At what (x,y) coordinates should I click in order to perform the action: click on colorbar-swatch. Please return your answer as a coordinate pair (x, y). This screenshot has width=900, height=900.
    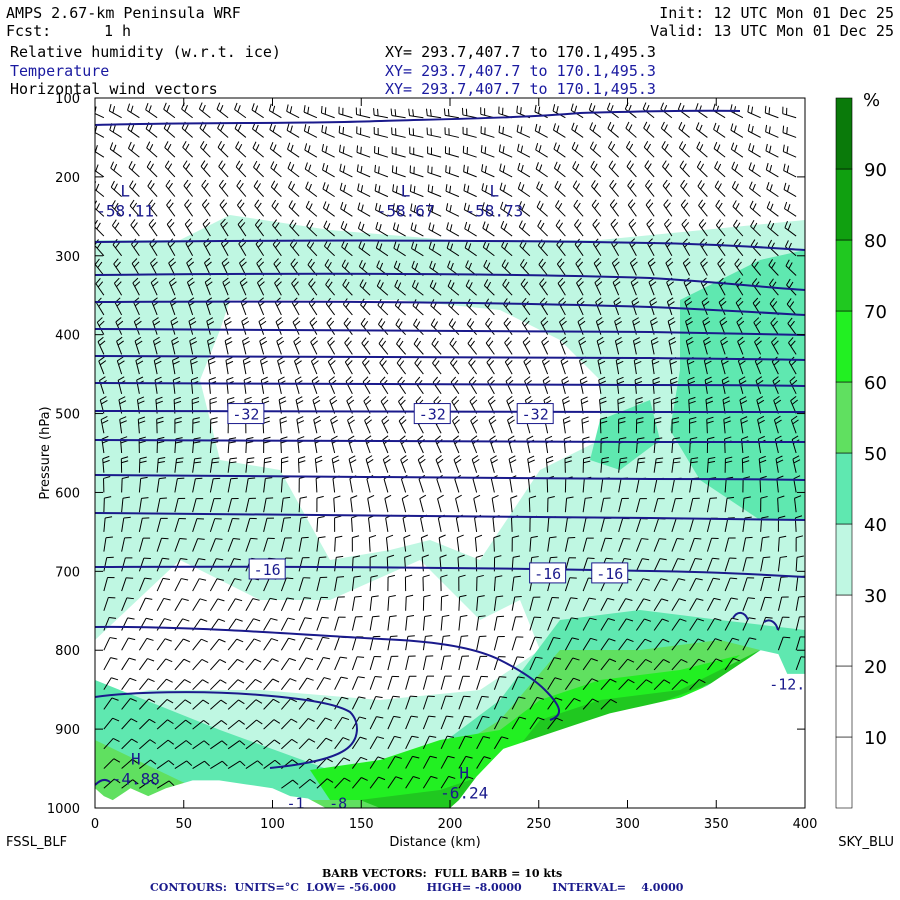
    Looking at the image, I should click on (844, 133).